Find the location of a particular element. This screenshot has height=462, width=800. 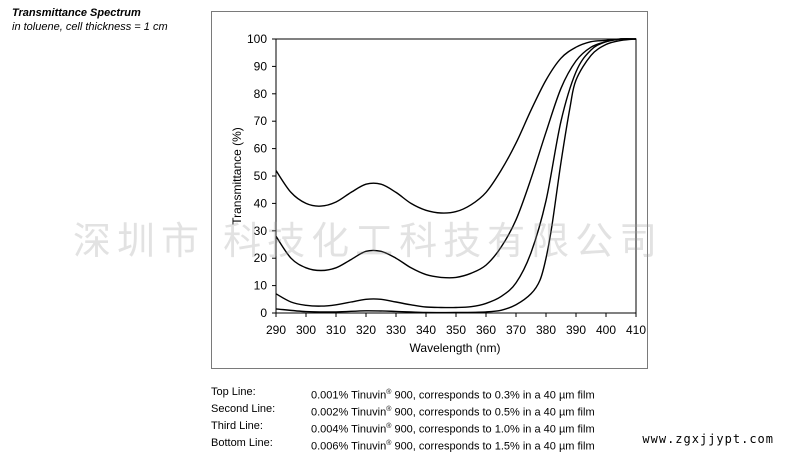

x-tick-label: 320 is located at coordinates (366, 330).